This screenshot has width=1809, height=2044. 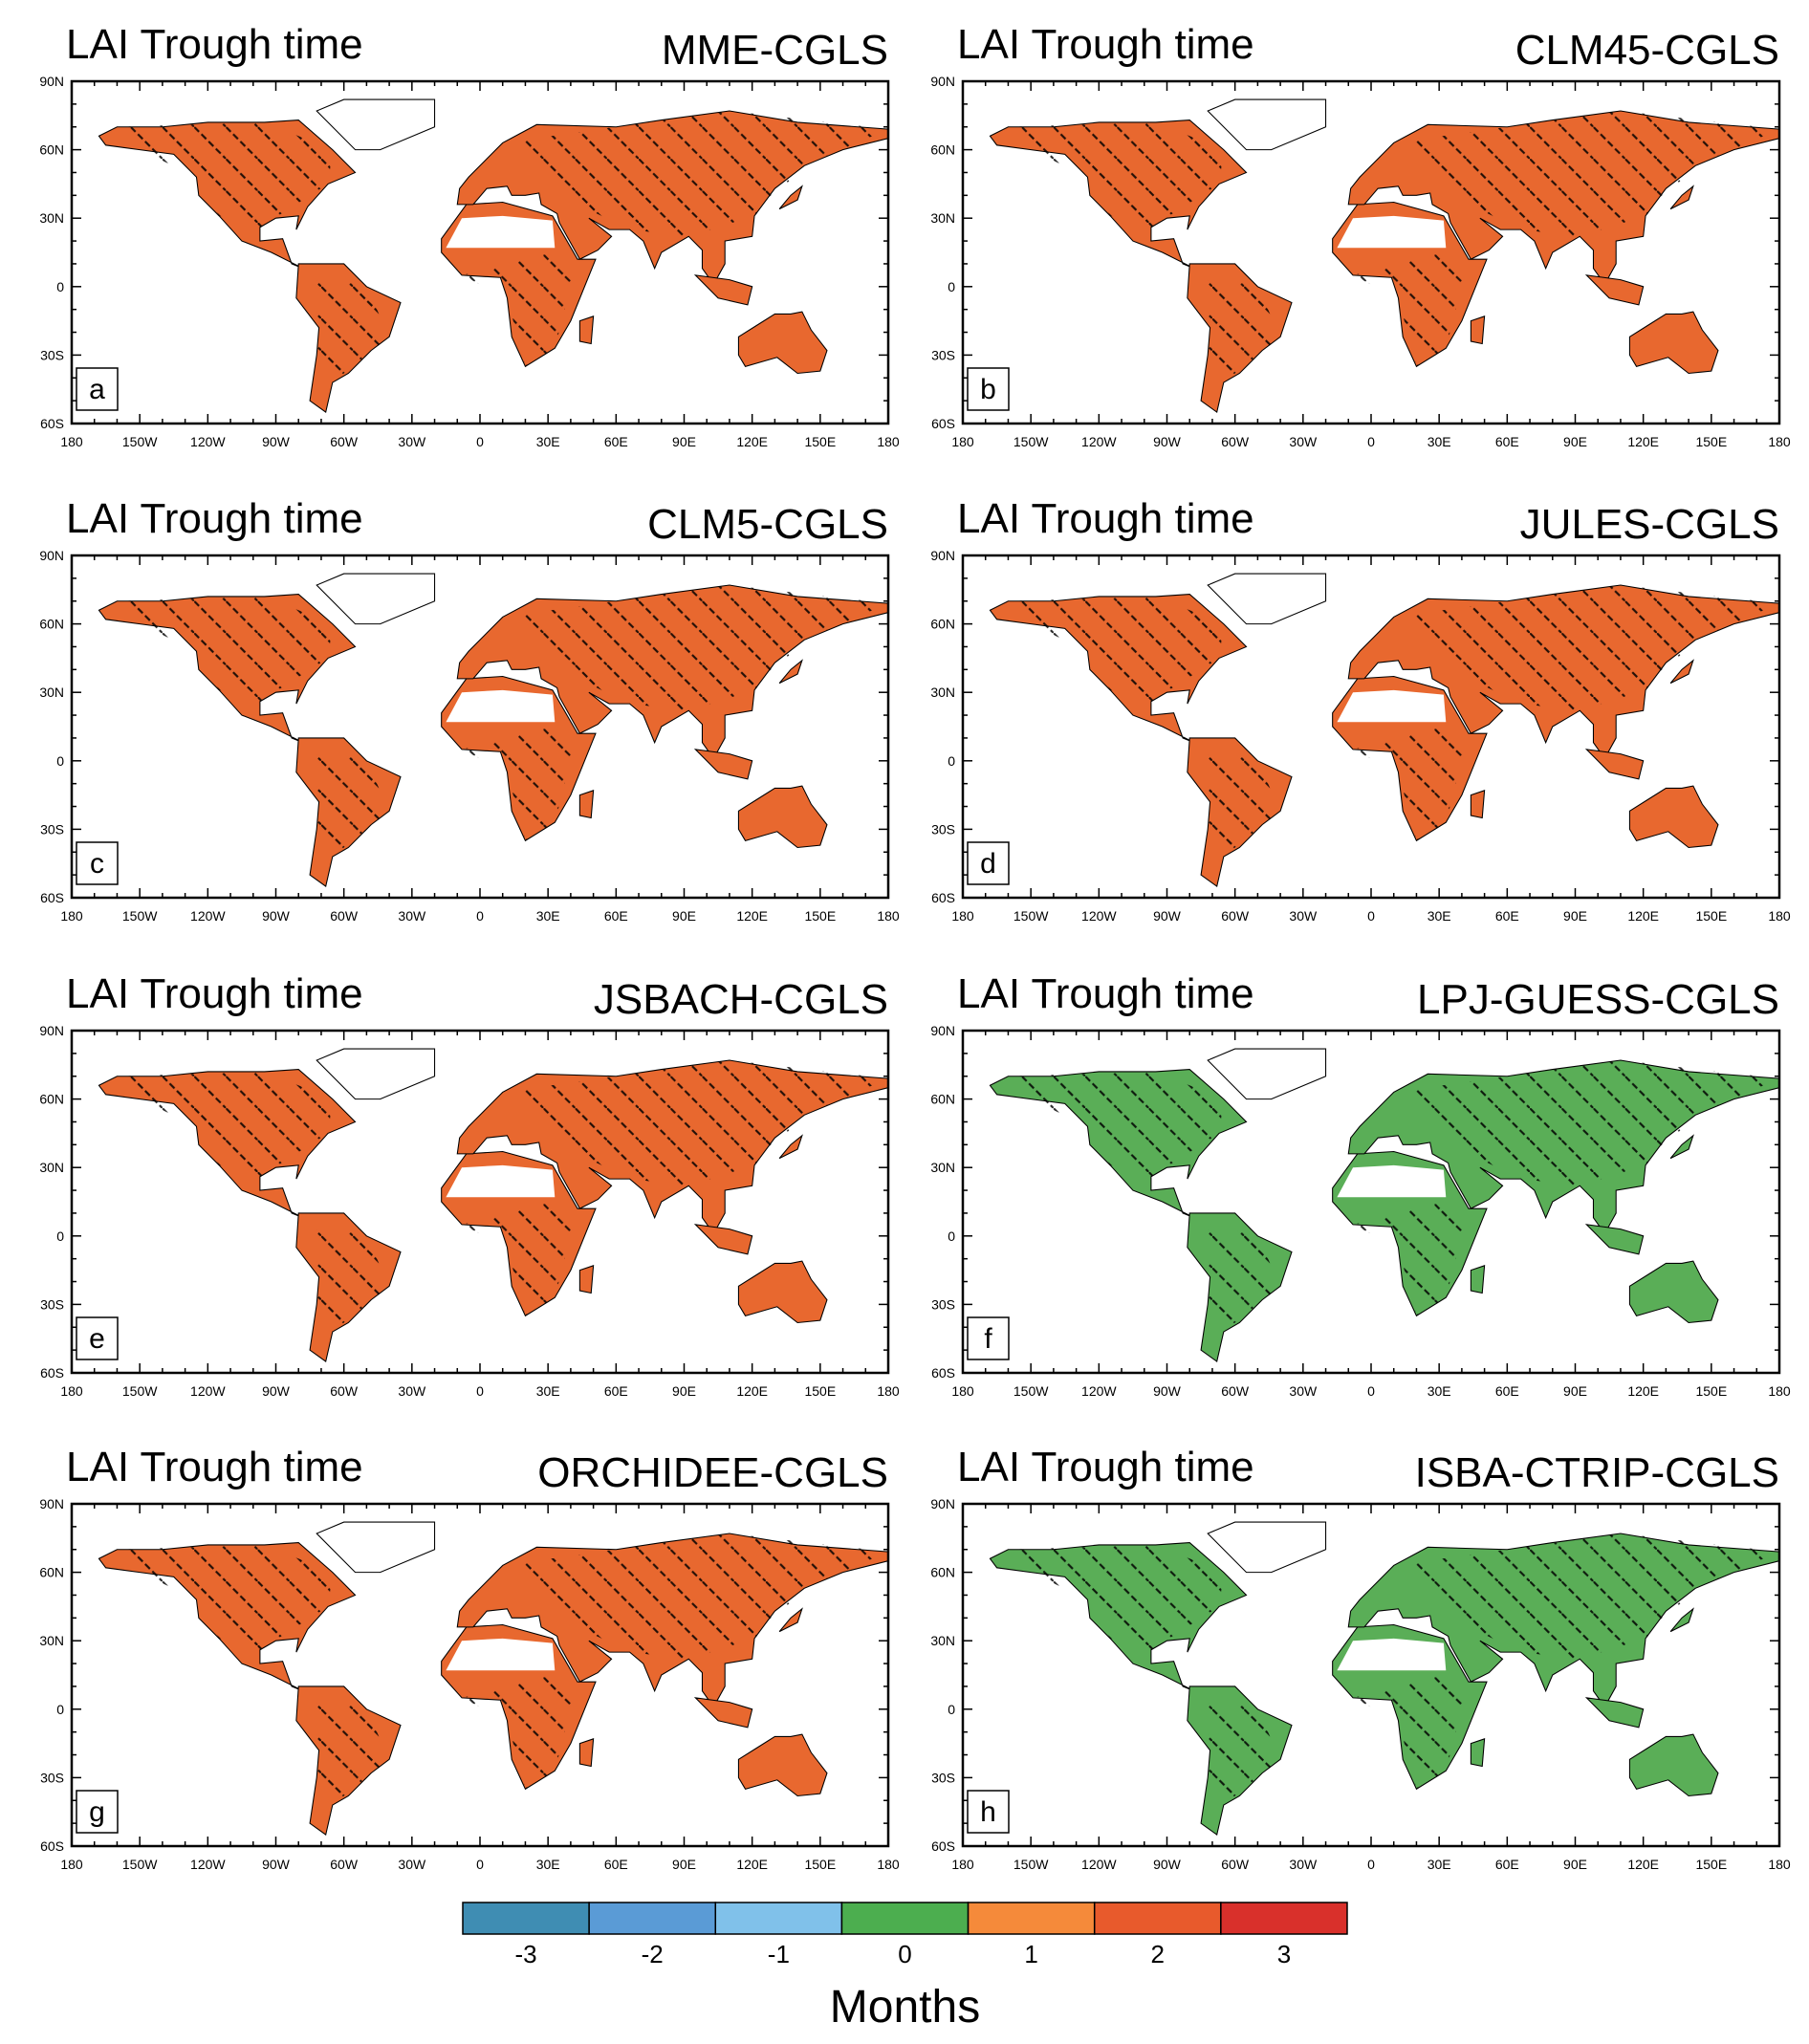 What do you see at coordinates (1158, 1954) in the screenshot?
I see `colorbar-label: 2` at bounding box center [1158, 1954].